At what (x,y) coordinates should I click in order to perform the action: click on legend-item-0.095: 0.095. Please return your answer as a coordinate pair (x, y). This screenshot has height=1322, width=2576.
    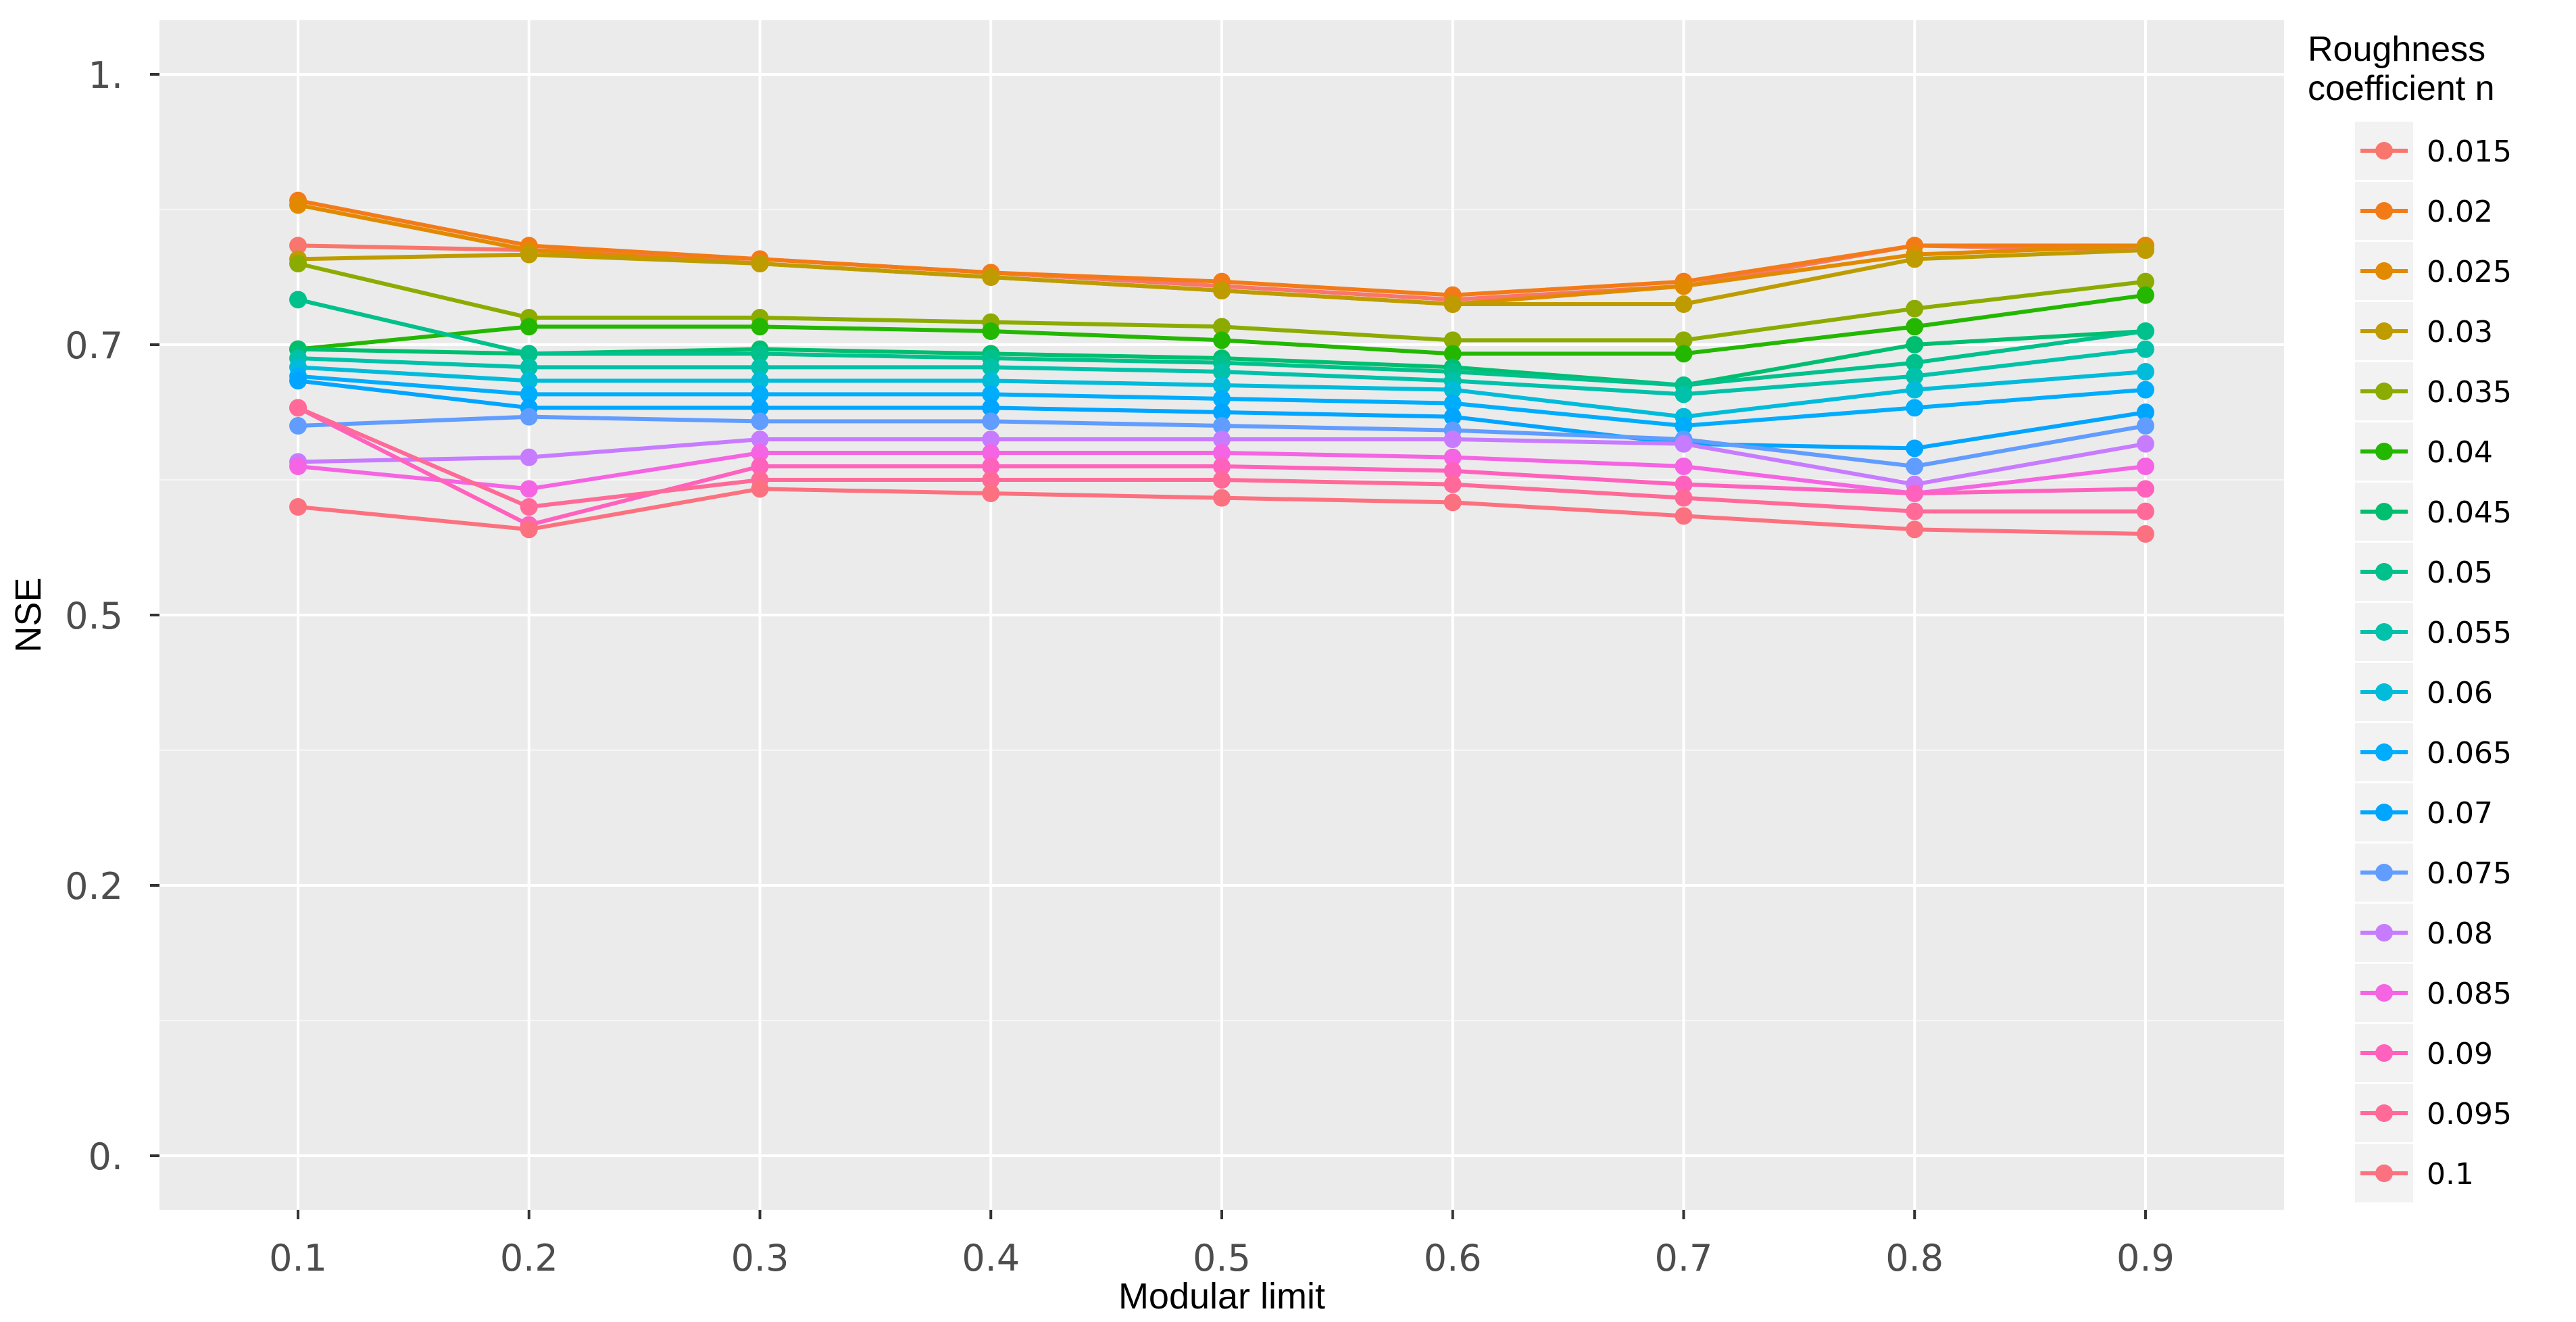
    Looking at the image, I should click on (2434, 1113).